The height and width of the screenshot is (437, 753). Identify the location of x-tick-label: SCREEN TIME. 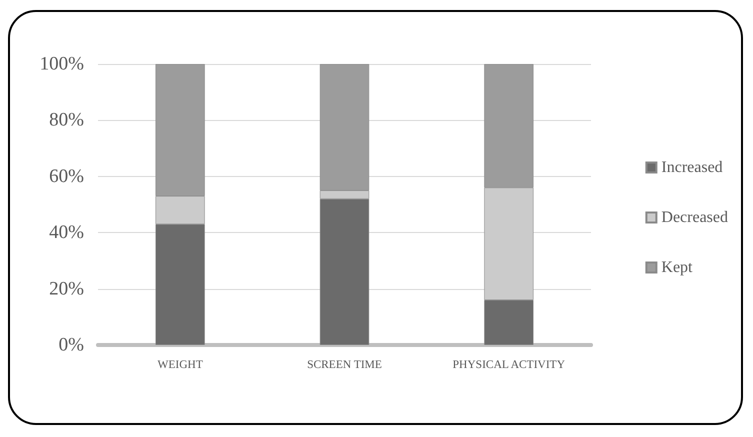
(344, 365).